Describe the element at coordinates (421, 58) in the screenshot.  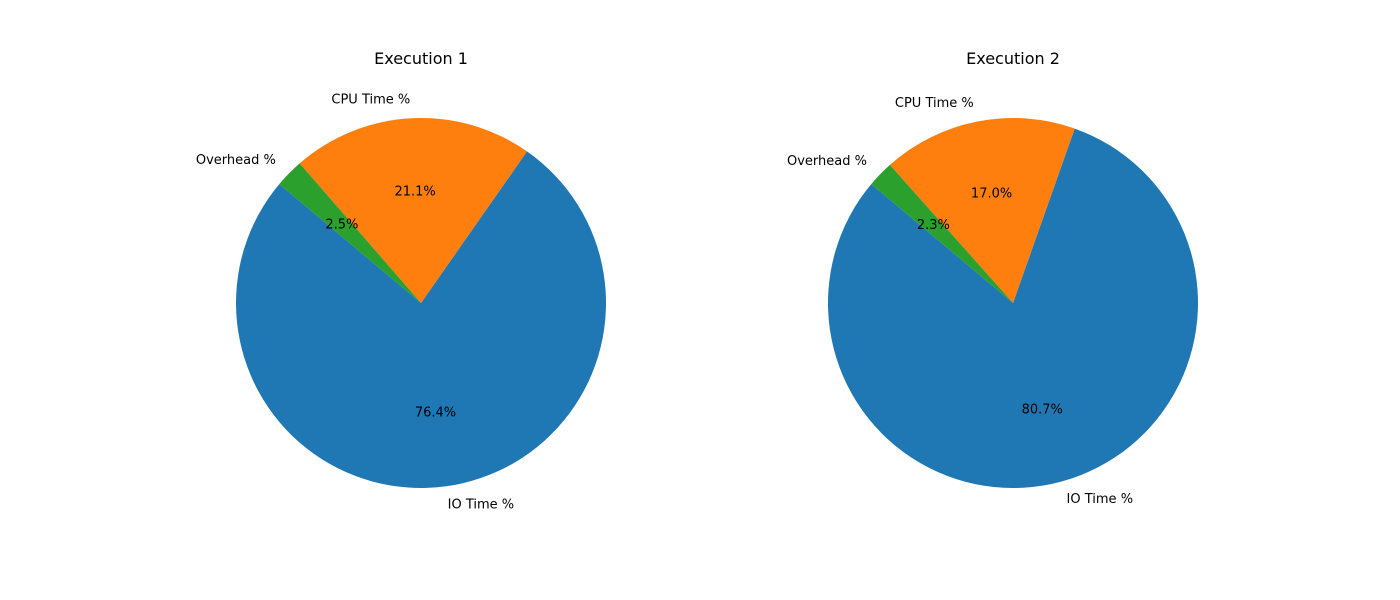
I see `chart-title: Execution 1` at that location.